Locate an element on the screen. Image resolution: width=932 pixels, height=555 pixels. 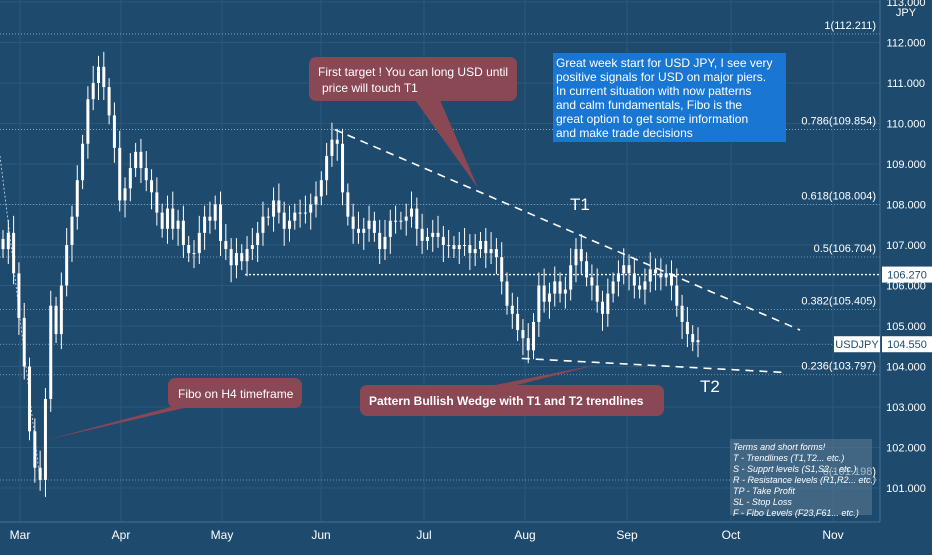
info-line: In current situation with now patterns is located at coordinates (653, 91).